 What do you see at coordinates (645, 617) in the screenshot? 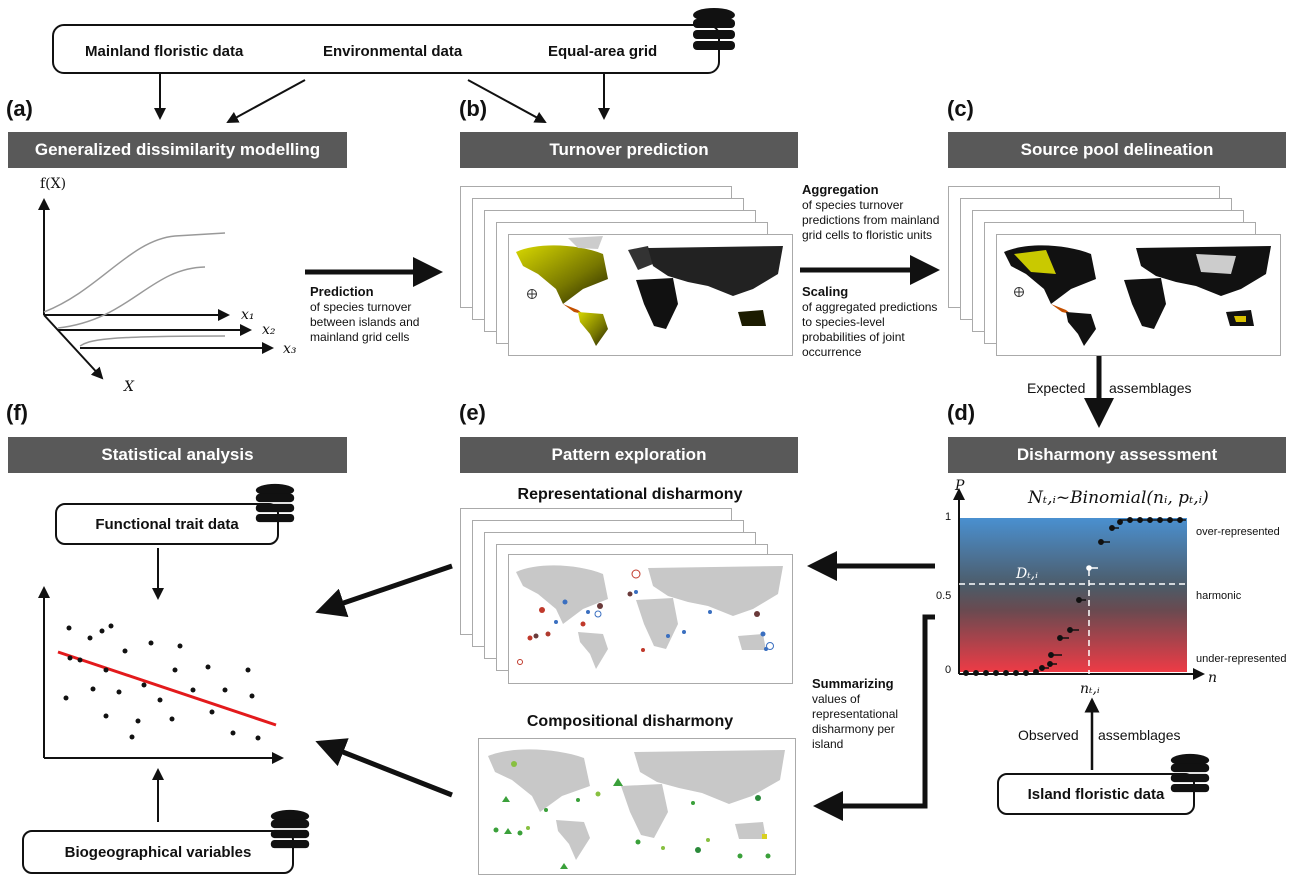
I see `island-markers` at bounding box center [645, 617].